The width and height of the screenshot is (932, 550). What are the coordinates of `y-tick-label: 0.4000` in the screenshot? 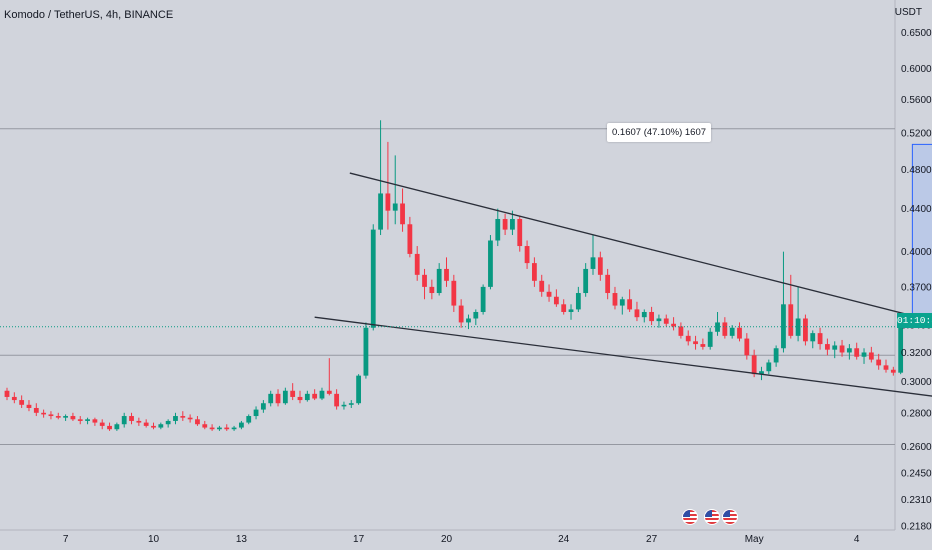 It's located at (916, 252).